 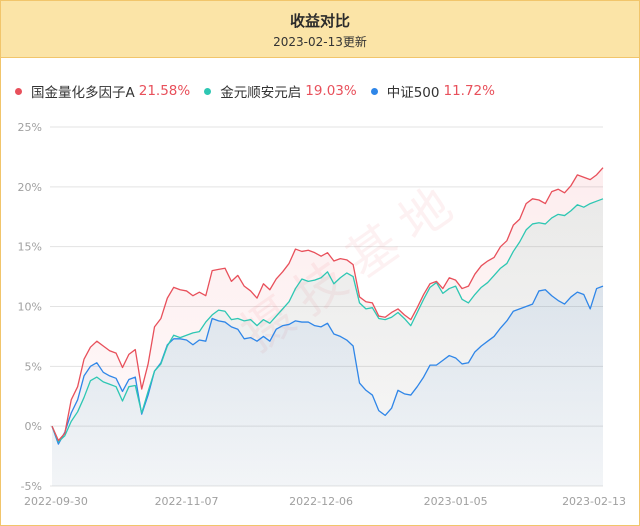 I want to click on legend-item-index: 中证500 11.72%, so click(x=432, y=91).